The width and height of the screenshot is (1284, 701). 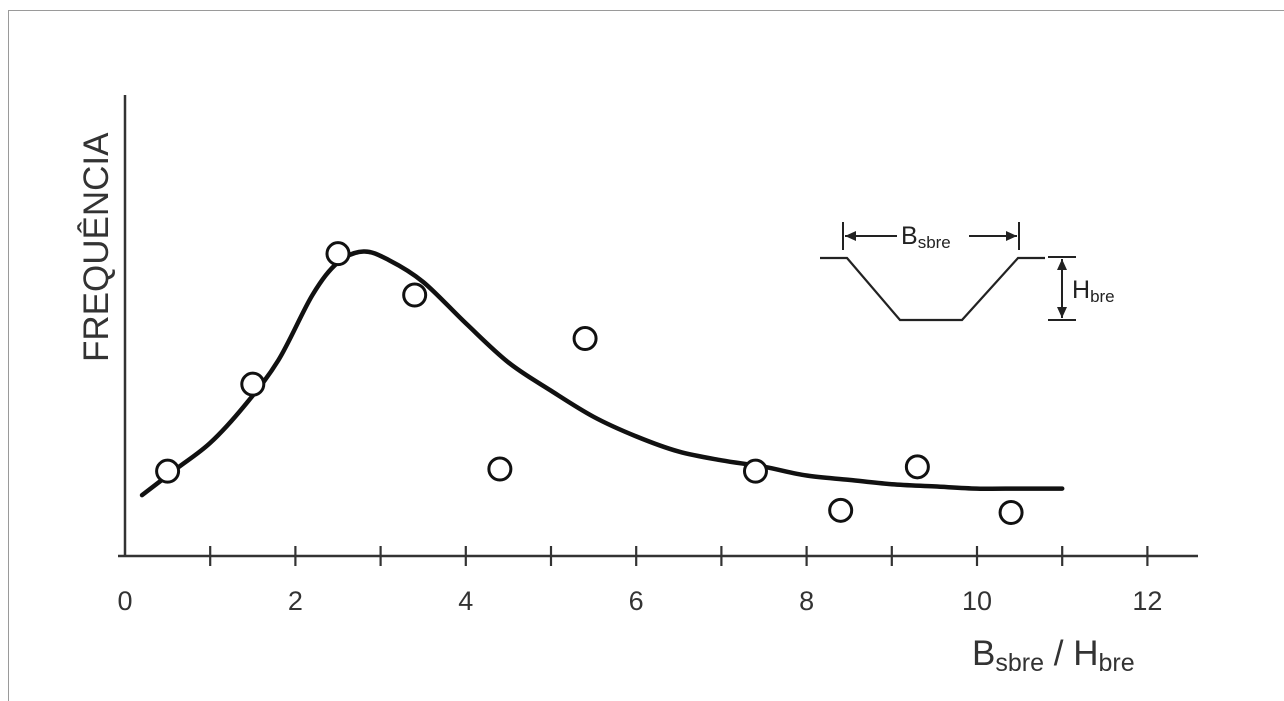 I want to click on height-arrow-bottom, so click(x=1062, y=312).